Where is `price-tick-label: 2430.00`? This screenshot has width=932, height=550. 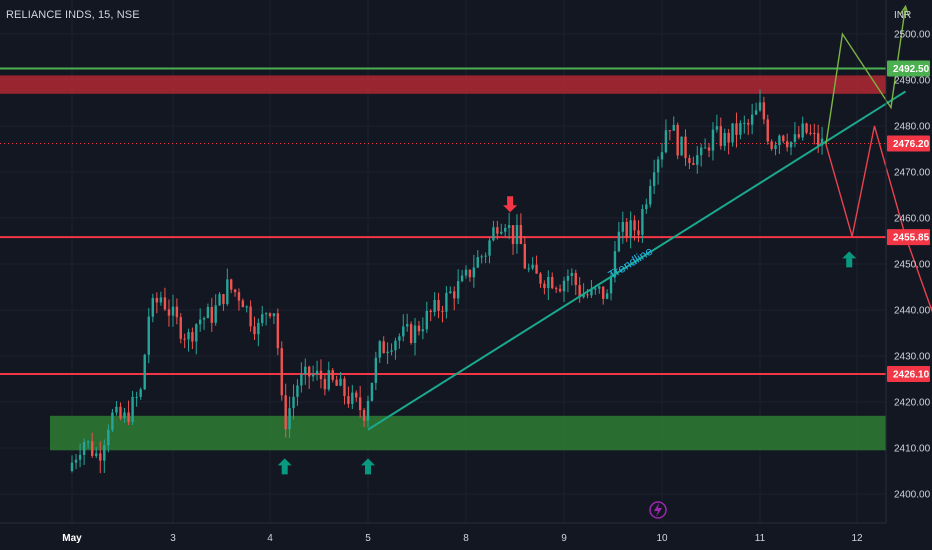
price-tick-label: 2430.00 is located at coordinates (912, 357).